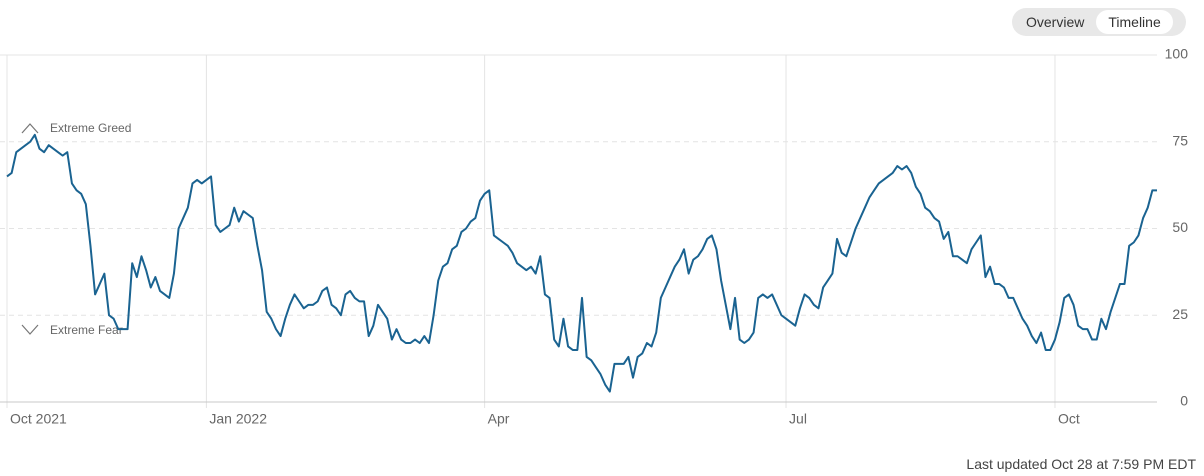 This screenshot has height=476, width=1204. Describe the element at coordinates (86, 330) in the screenshot. I see `annotation: Extreme Fear` at that location.